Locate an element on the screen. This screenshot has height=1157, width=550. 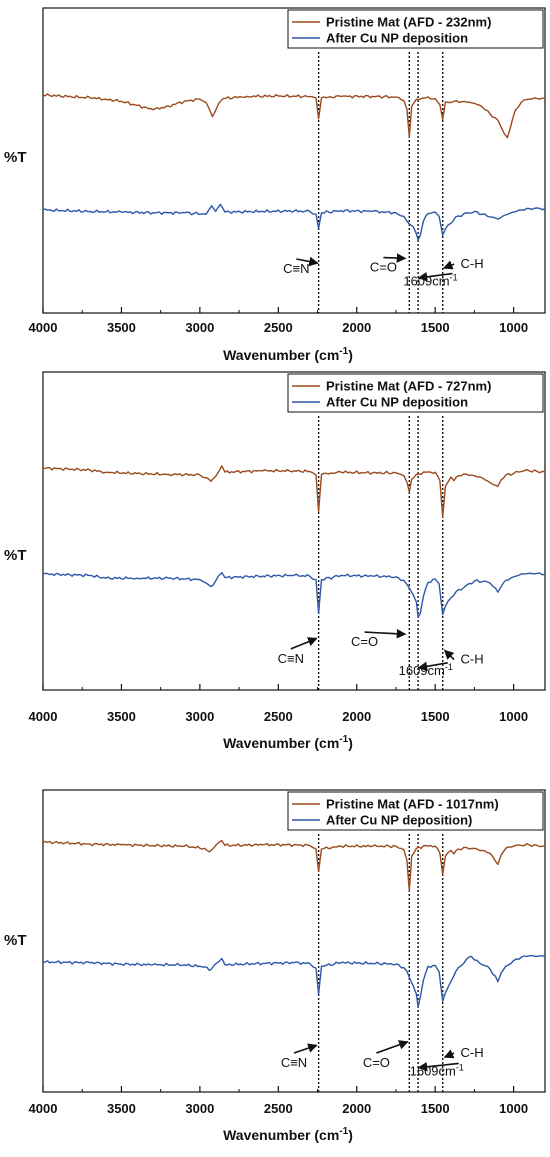
legend-entry: Pristine Mat (AFD - 232nm) is located at coordinates (408, 22).